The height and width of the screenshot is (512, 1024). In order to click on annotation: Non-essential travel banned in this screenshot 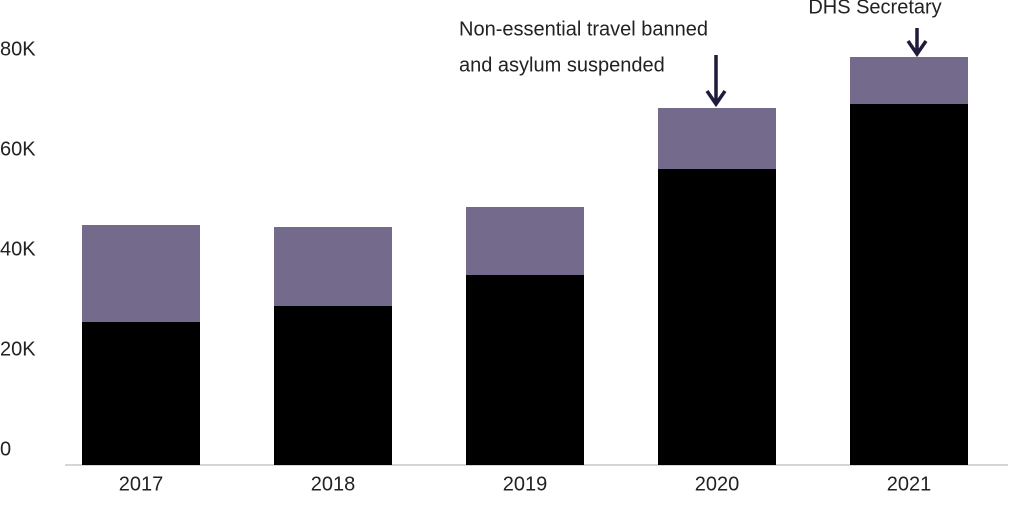, I will do `click(583, 29)`.